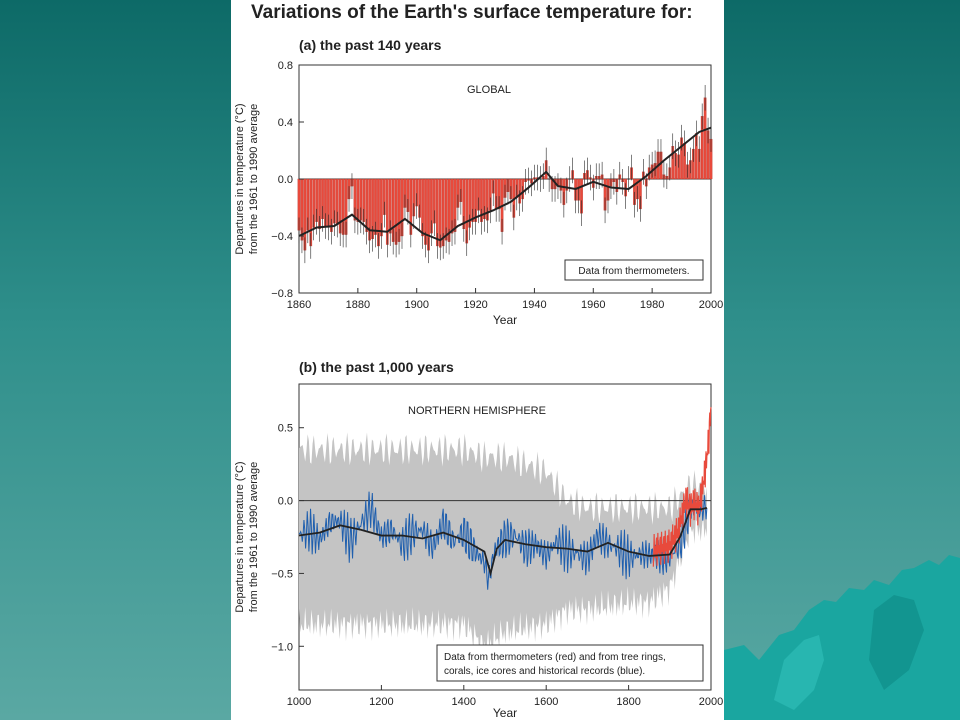 This screenshot has width=960, height=720. What do you see at coordinates (282, 647) in the screenshot?
I see `y-tick-label: −1.0` at bounding box center [282, 647].